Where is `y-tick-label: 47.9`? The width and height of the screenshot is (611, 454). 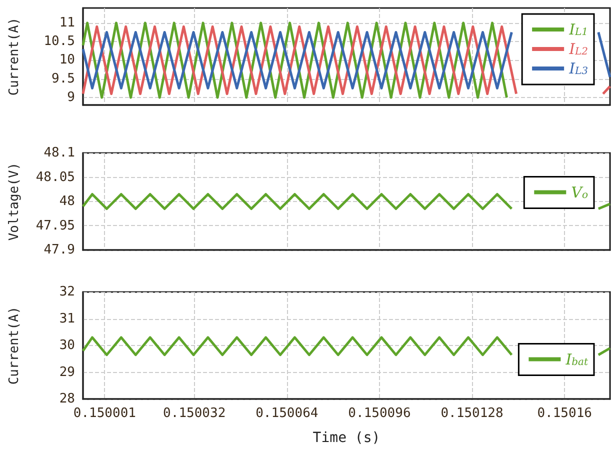 y-tick-label: 47.9 is located at coordinates (59, 250).